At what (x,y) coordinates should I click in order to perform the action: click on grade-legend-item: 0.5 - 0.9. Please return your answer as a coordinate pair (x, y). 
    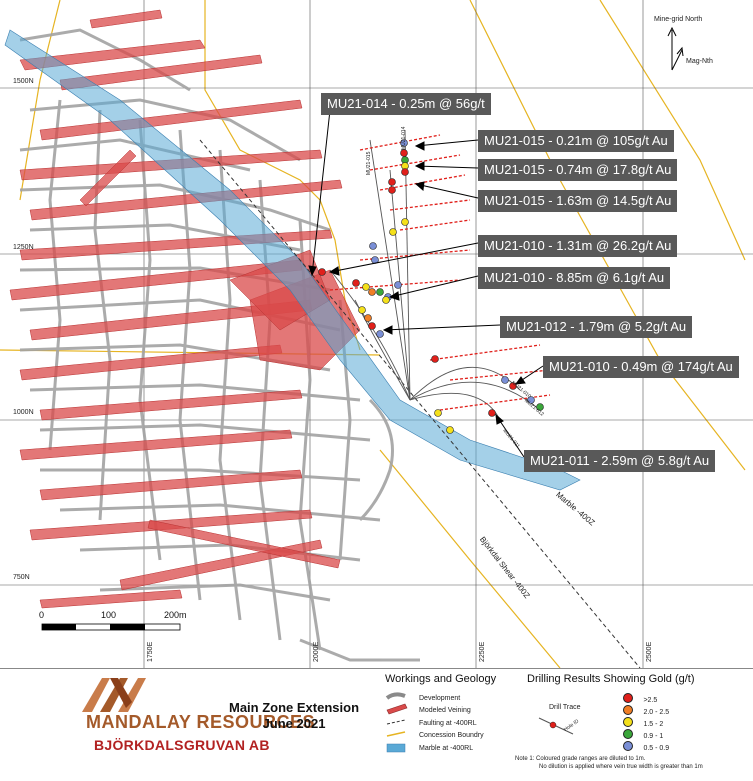
    Looking at the image, I should click on (646, 746).